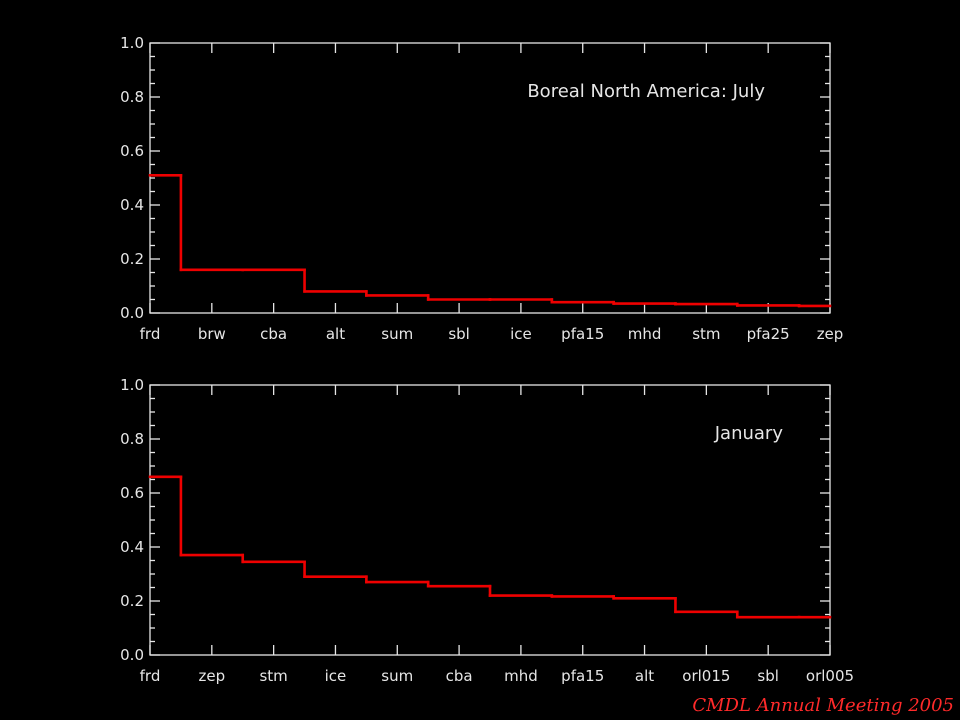 The height and width of the screenshot is (720, 960). I want to click on footer-label: CMDL Annual Meeting 2005, so click(823, 705).